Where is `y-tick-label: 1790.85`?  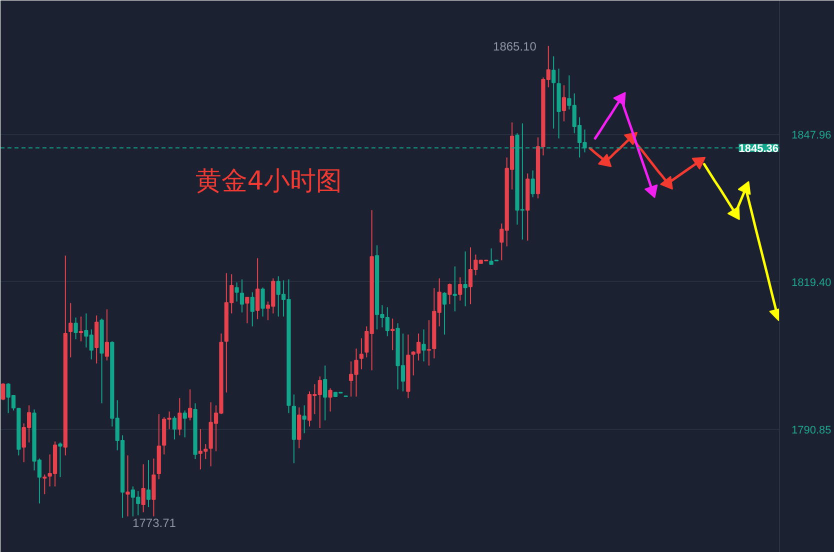 y-tick-label: 1790.85 is located at coordinates (812, 430).